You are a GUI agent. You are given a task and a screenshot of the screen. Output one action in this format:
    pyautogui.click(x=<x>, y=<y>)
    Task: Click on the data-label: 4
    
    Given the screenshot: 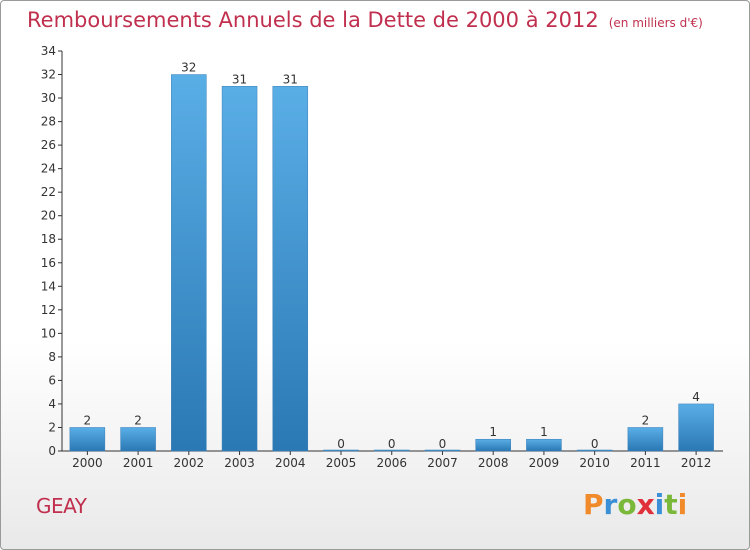 What is the action you would take?
    pyautogui.click(x=696, y=397)
    